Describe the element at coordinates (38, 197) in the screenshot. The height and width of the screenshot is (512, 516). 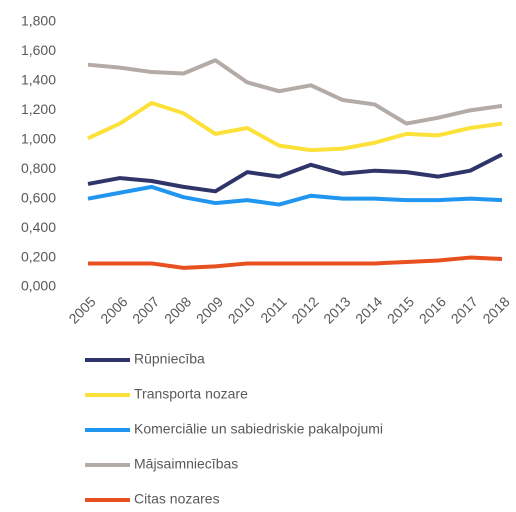
I see `y-tick-label: 0,600` at that location.